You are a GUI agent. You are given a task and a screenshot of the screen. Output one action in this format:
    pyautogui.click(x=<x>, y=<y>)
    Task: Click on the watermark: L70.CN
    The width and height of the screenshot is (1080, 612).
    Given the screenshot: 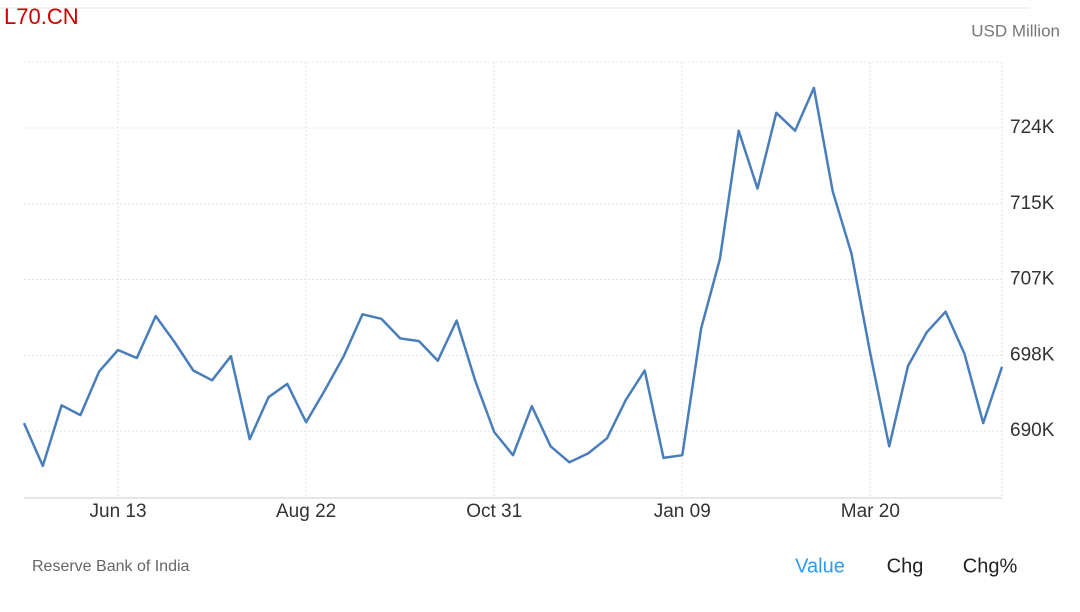 What is the action you would take?
    pyautogui.click(x=41, y=16)
    